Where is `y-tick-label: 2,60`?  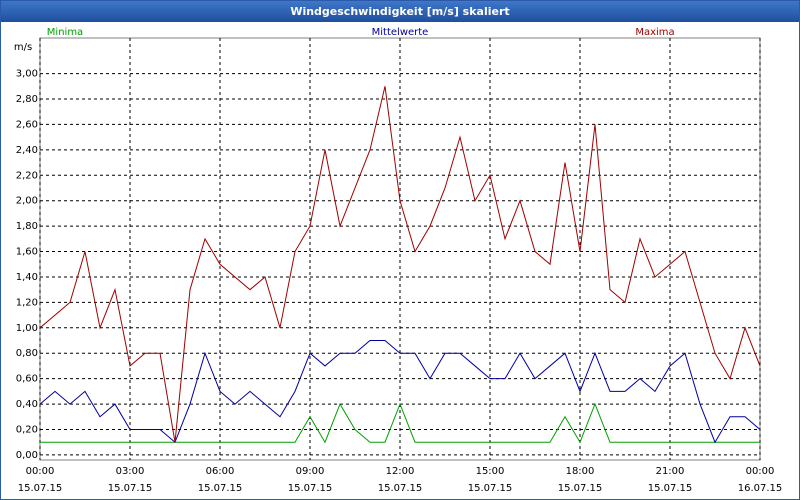 y-tick-label: 2,60 is located at coordinates (27, 124).